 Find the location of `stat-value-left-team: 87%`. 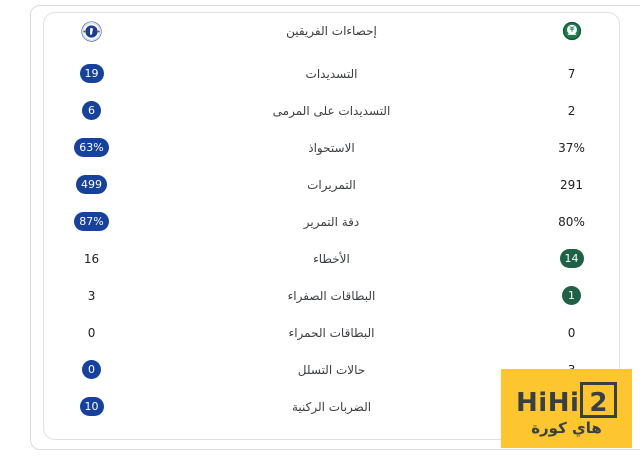

stat-value-left-team: 87% is located at coordinates (91, 221).